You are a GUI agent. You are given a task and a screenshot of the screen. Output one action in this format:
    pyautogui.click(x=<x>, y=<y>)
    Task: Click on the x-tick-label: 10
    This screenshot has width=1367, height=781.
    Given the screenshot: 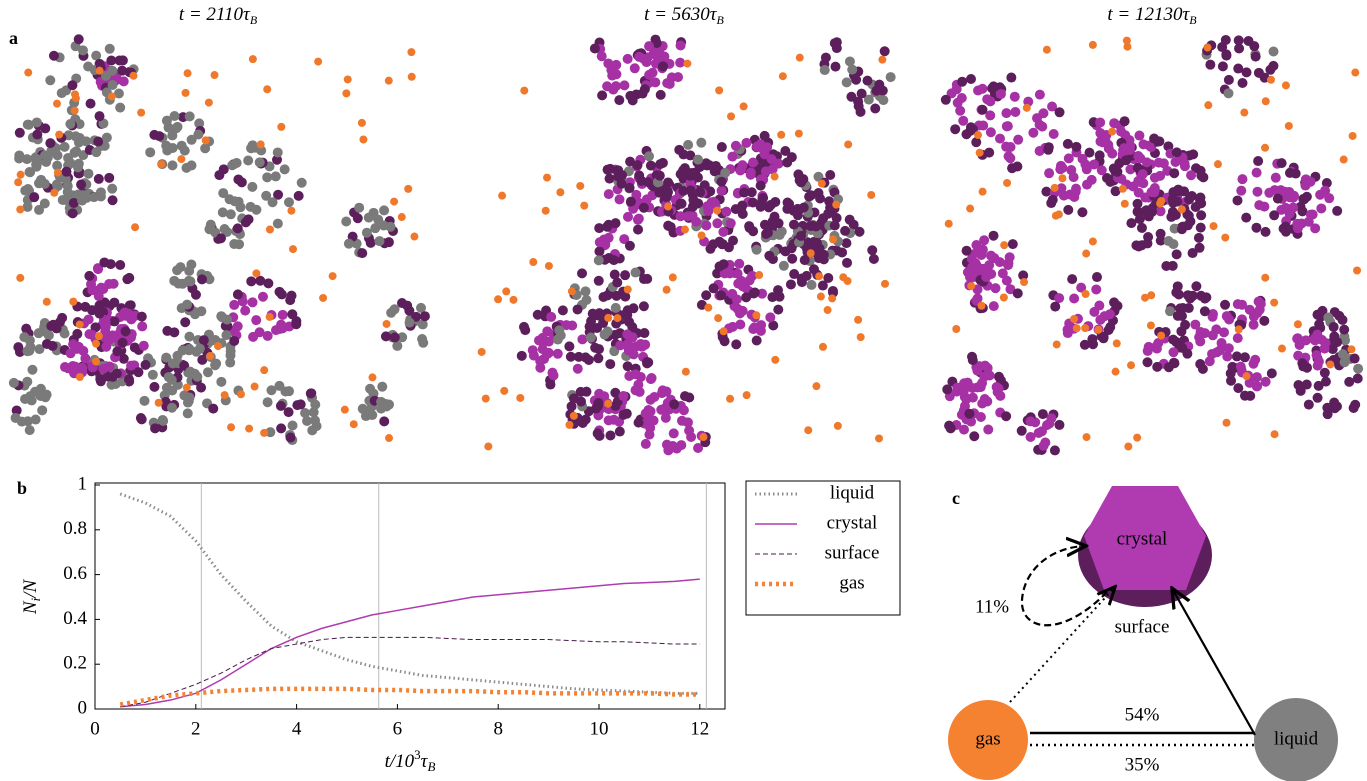 What is the action you would take?
    pyautogui.click(x=599, y=728)
    